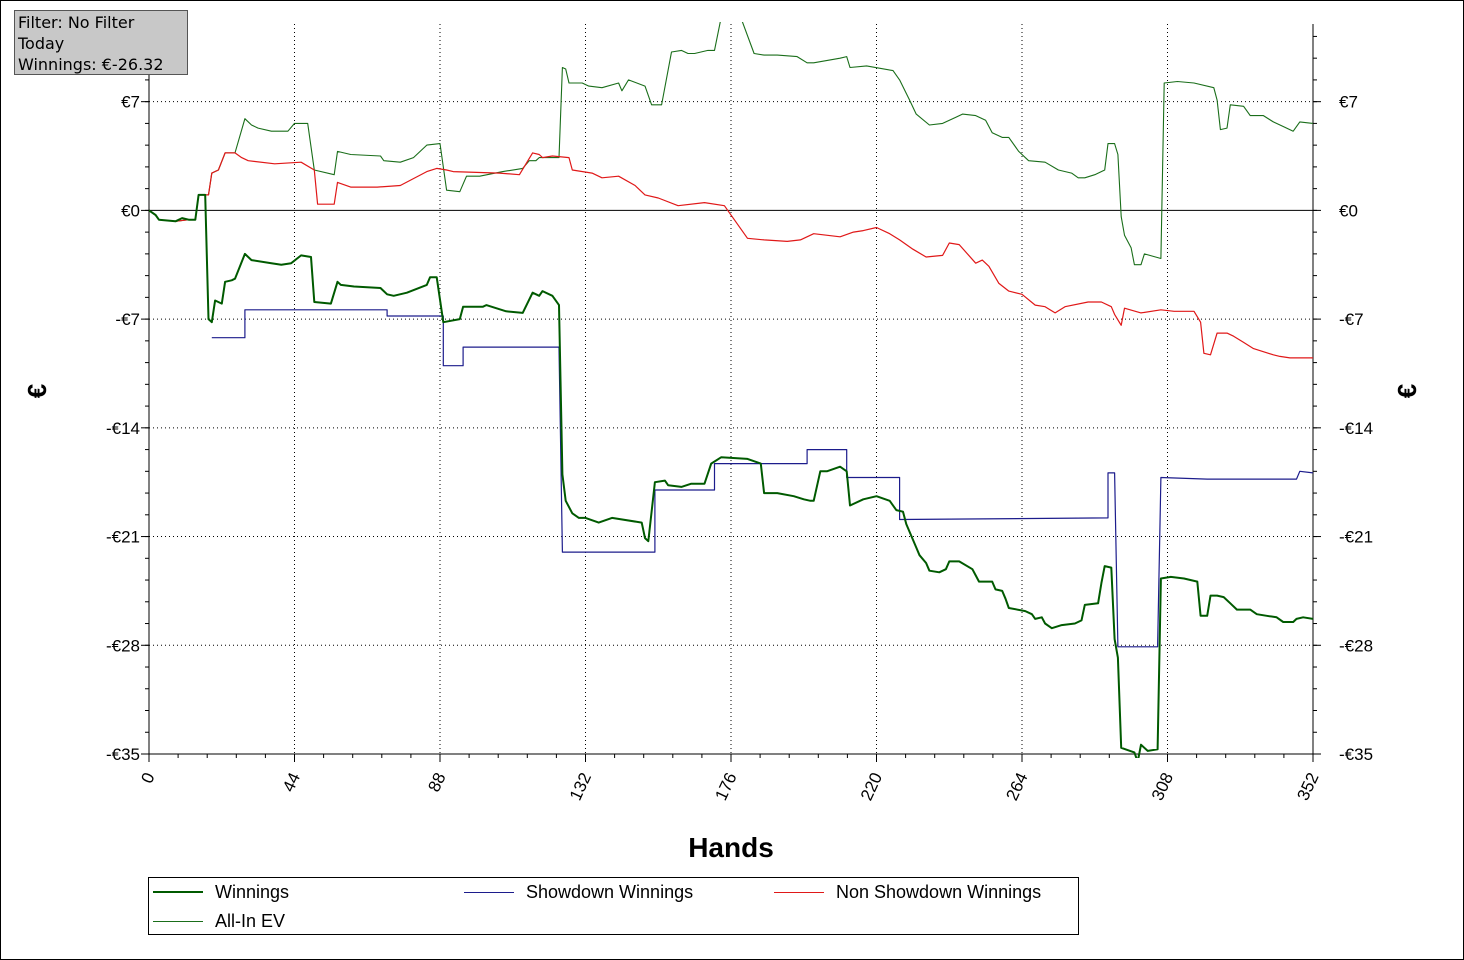  Describe the element at coordinates (871, 787) in the screenshot. I see `x-tick-label: 220` at that location.